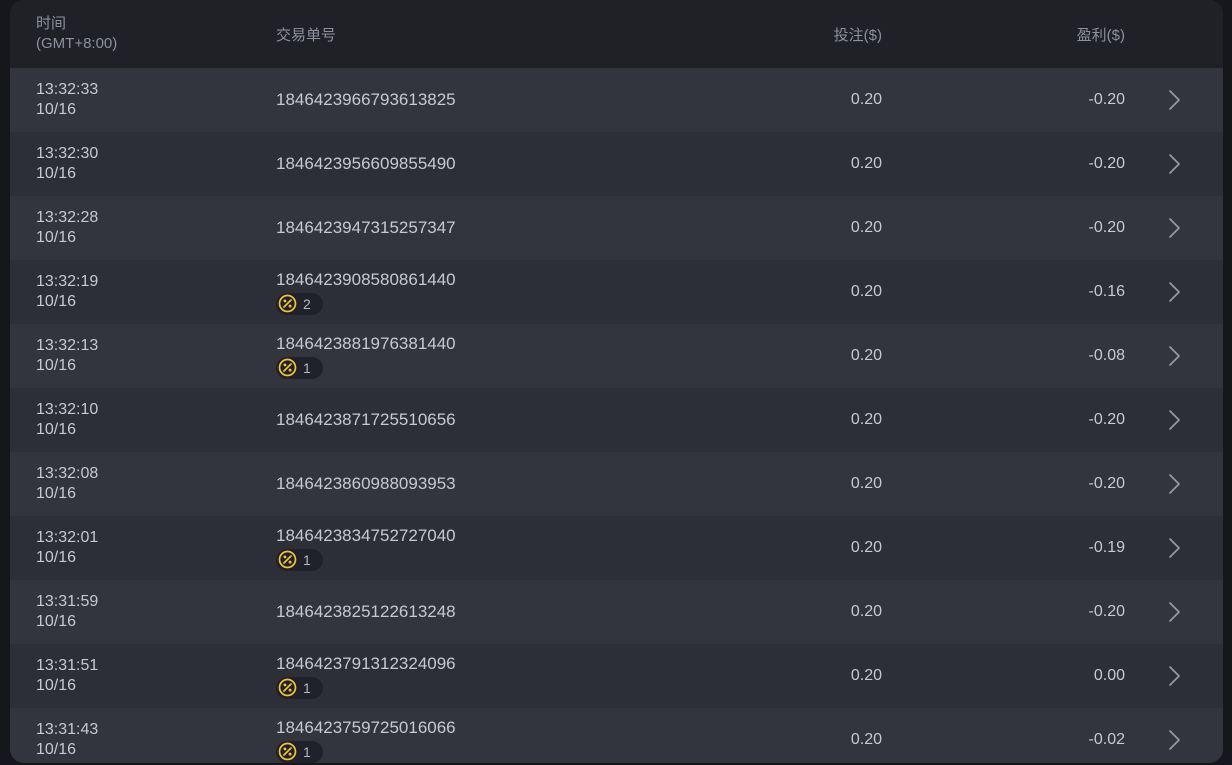  What do you see at coordinates (1100, 35) in the screenshot?
I see `header-profit-label: 盈利($)` at bounding box center [1100, 35].